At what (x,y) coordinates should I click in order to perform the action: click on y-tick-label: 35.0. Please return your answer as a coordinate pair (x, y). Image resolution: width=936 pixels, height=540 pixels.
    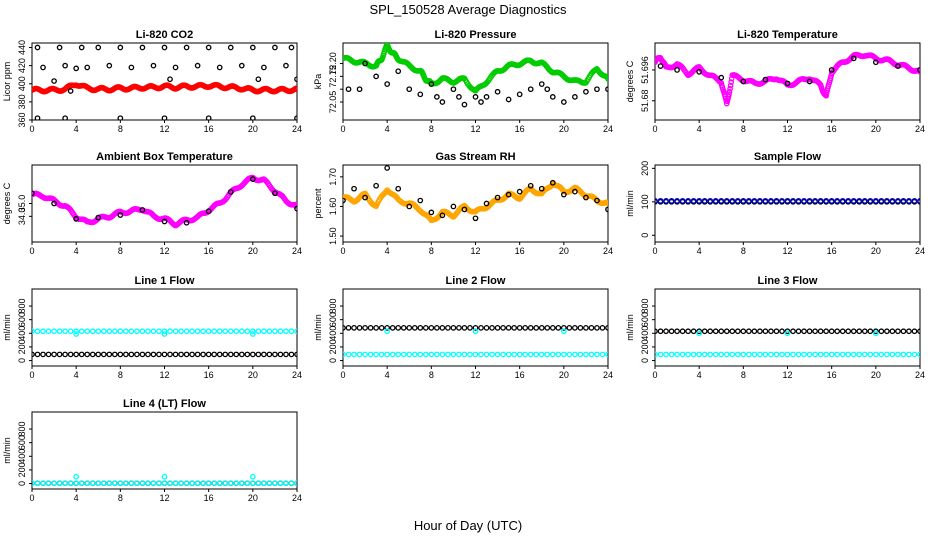
    Looking at the image, I should click on (22, 204).